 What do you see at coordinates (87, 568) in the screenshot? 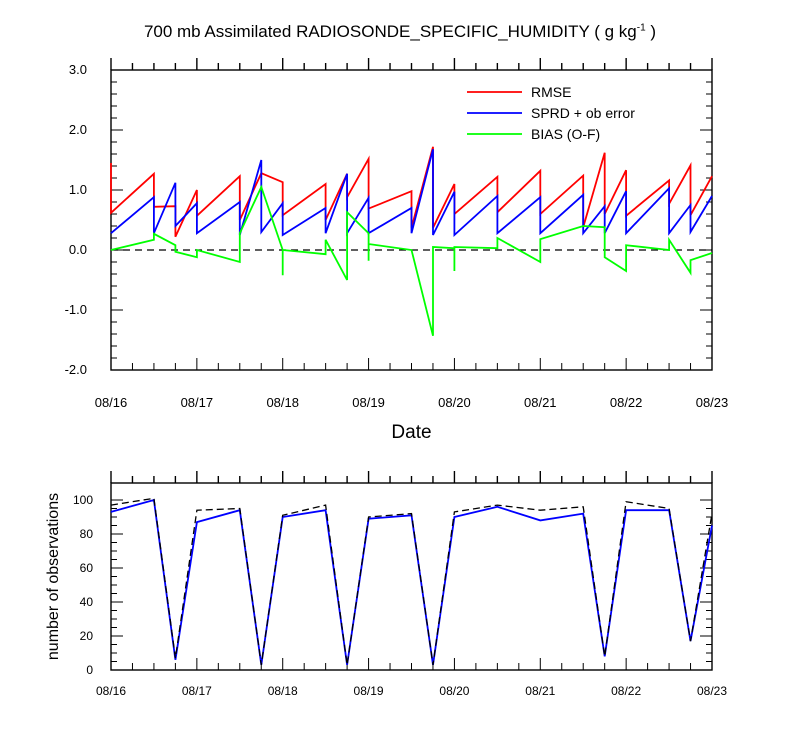
I see `y-tick-label: 60` at bounding box center [87, 568].